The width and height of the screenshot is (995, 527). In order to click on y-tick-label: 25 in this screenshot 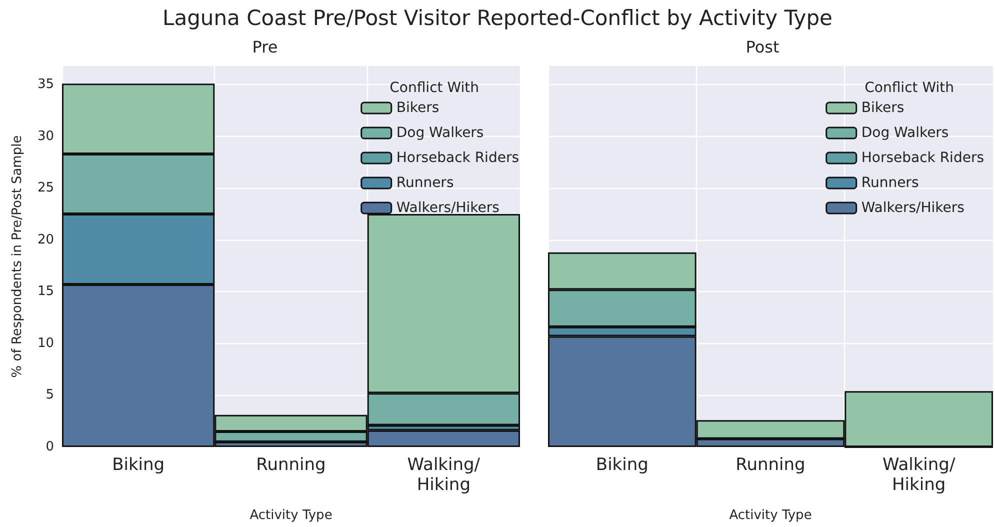, I will do `click(45, 188)`.